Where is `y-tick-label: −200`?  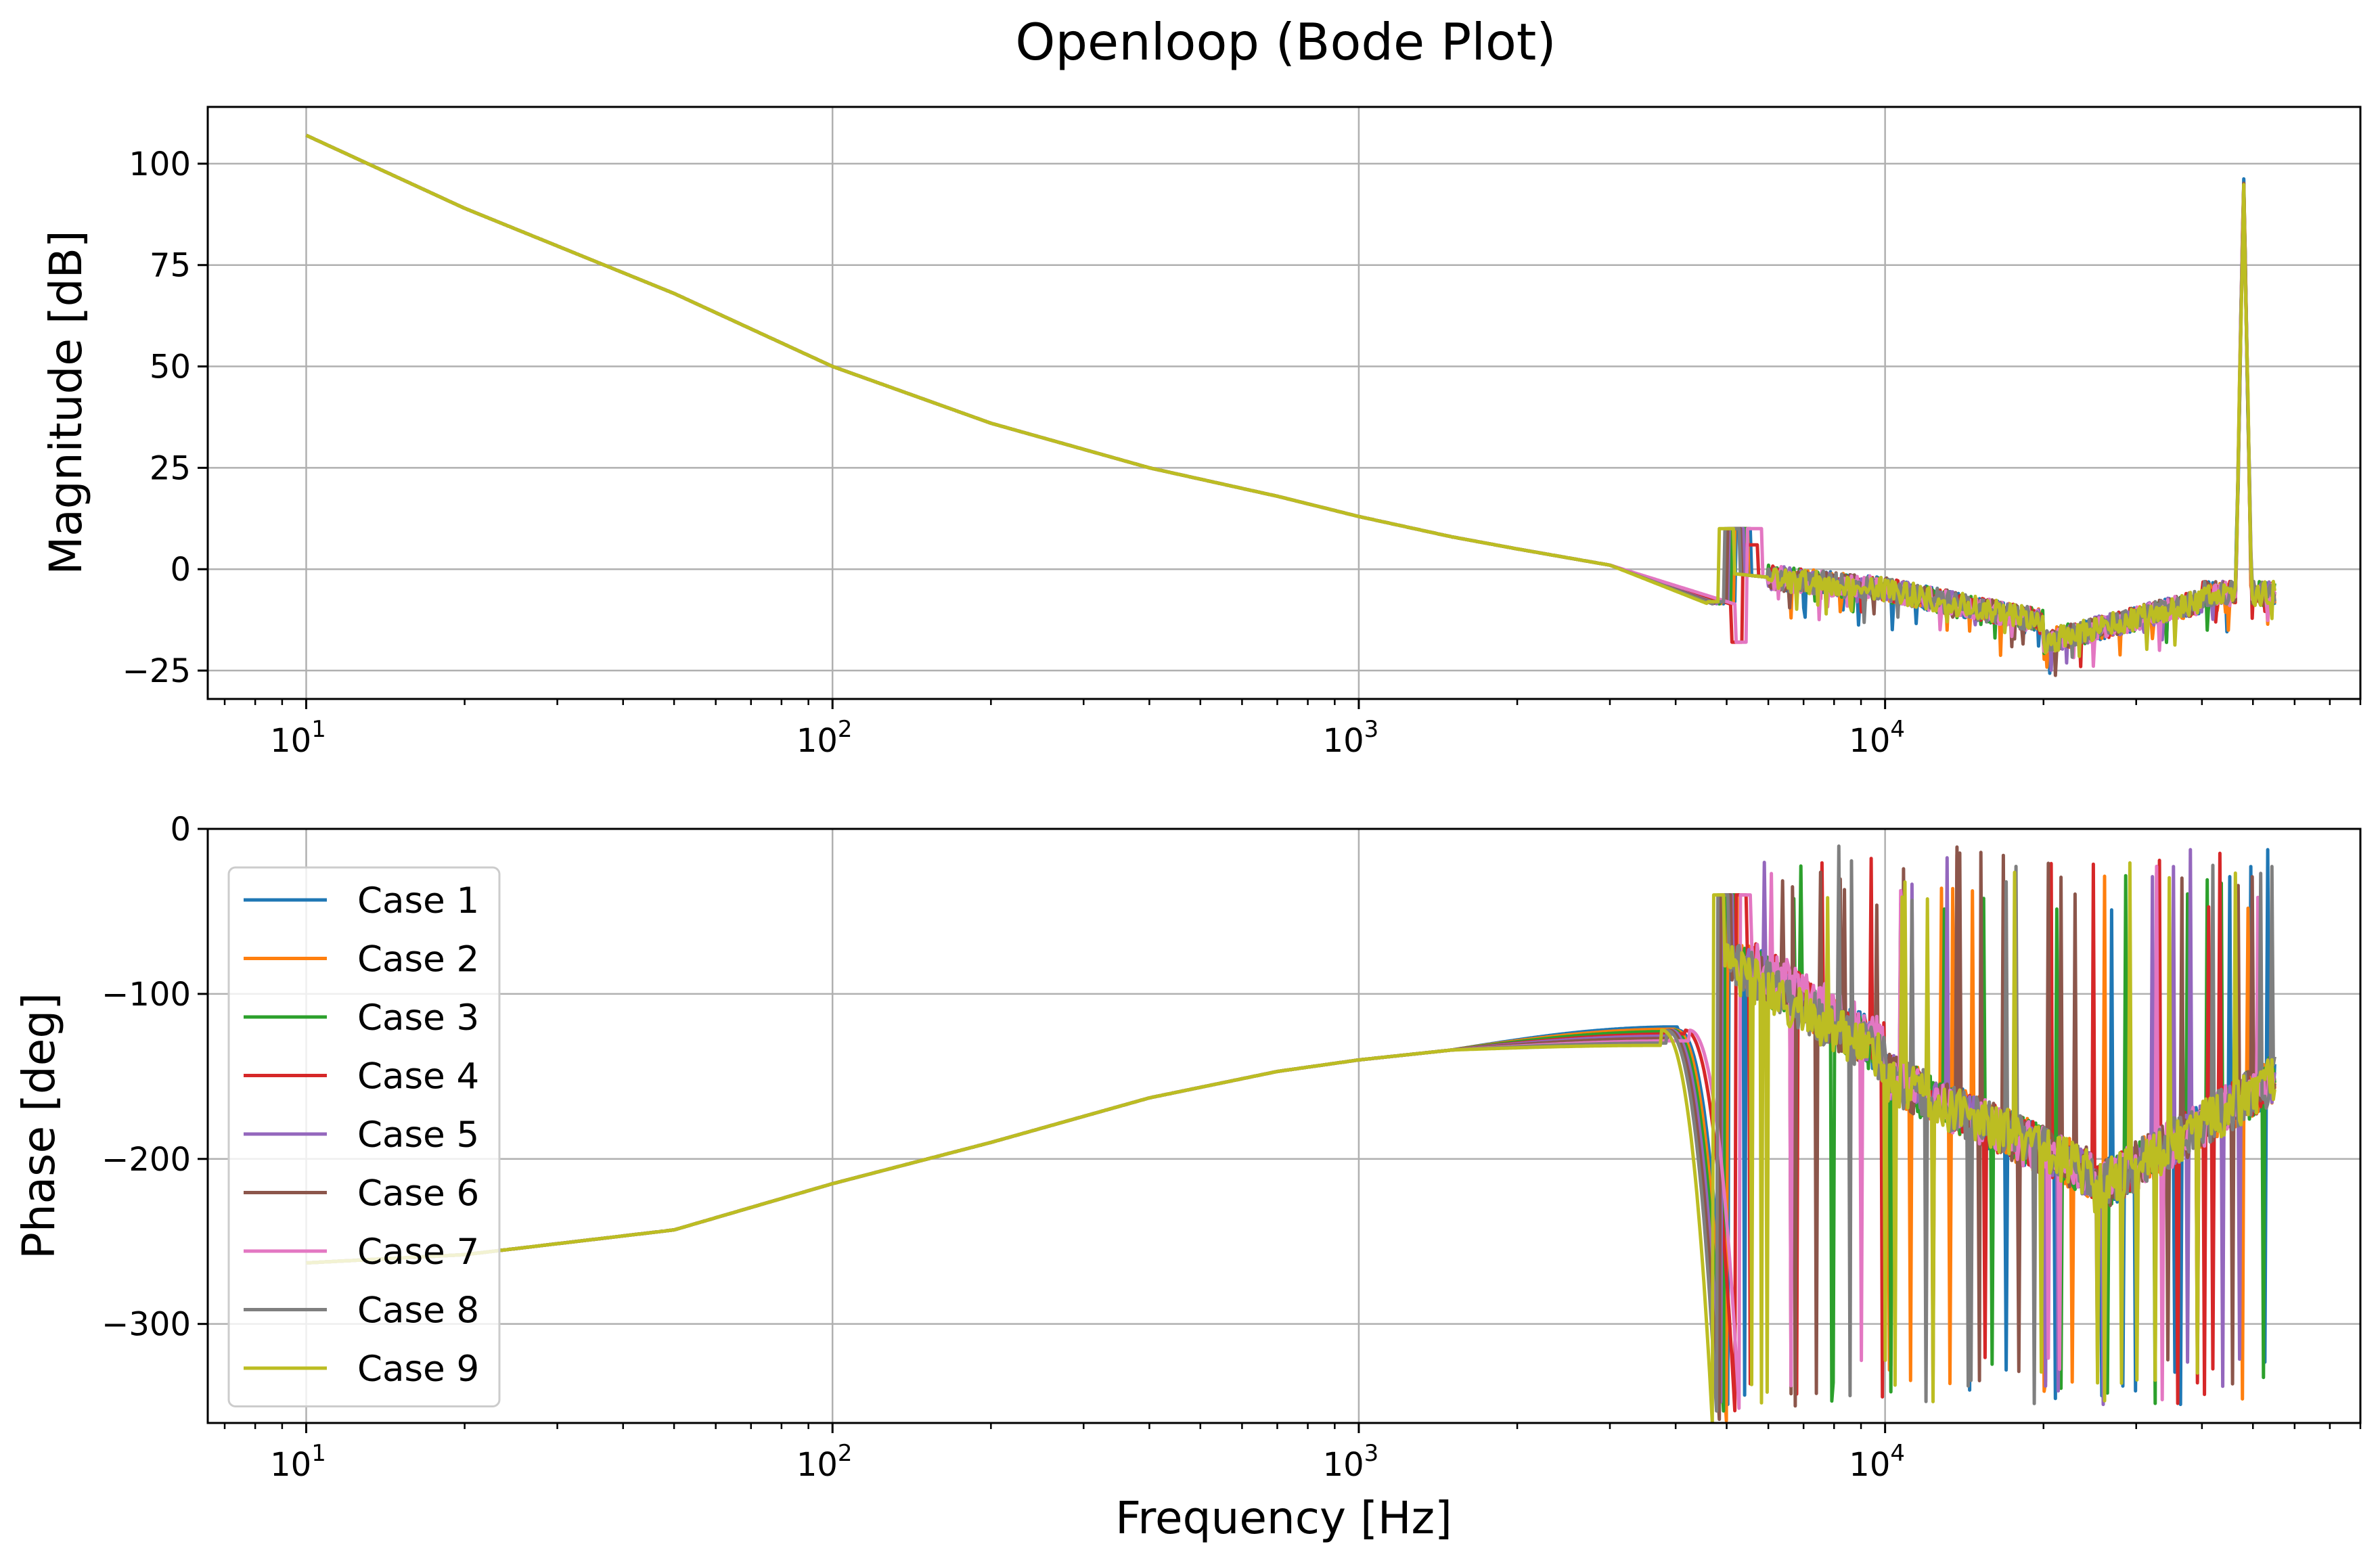
y-tick-label: −200 is located at coordinates (146, 1160).